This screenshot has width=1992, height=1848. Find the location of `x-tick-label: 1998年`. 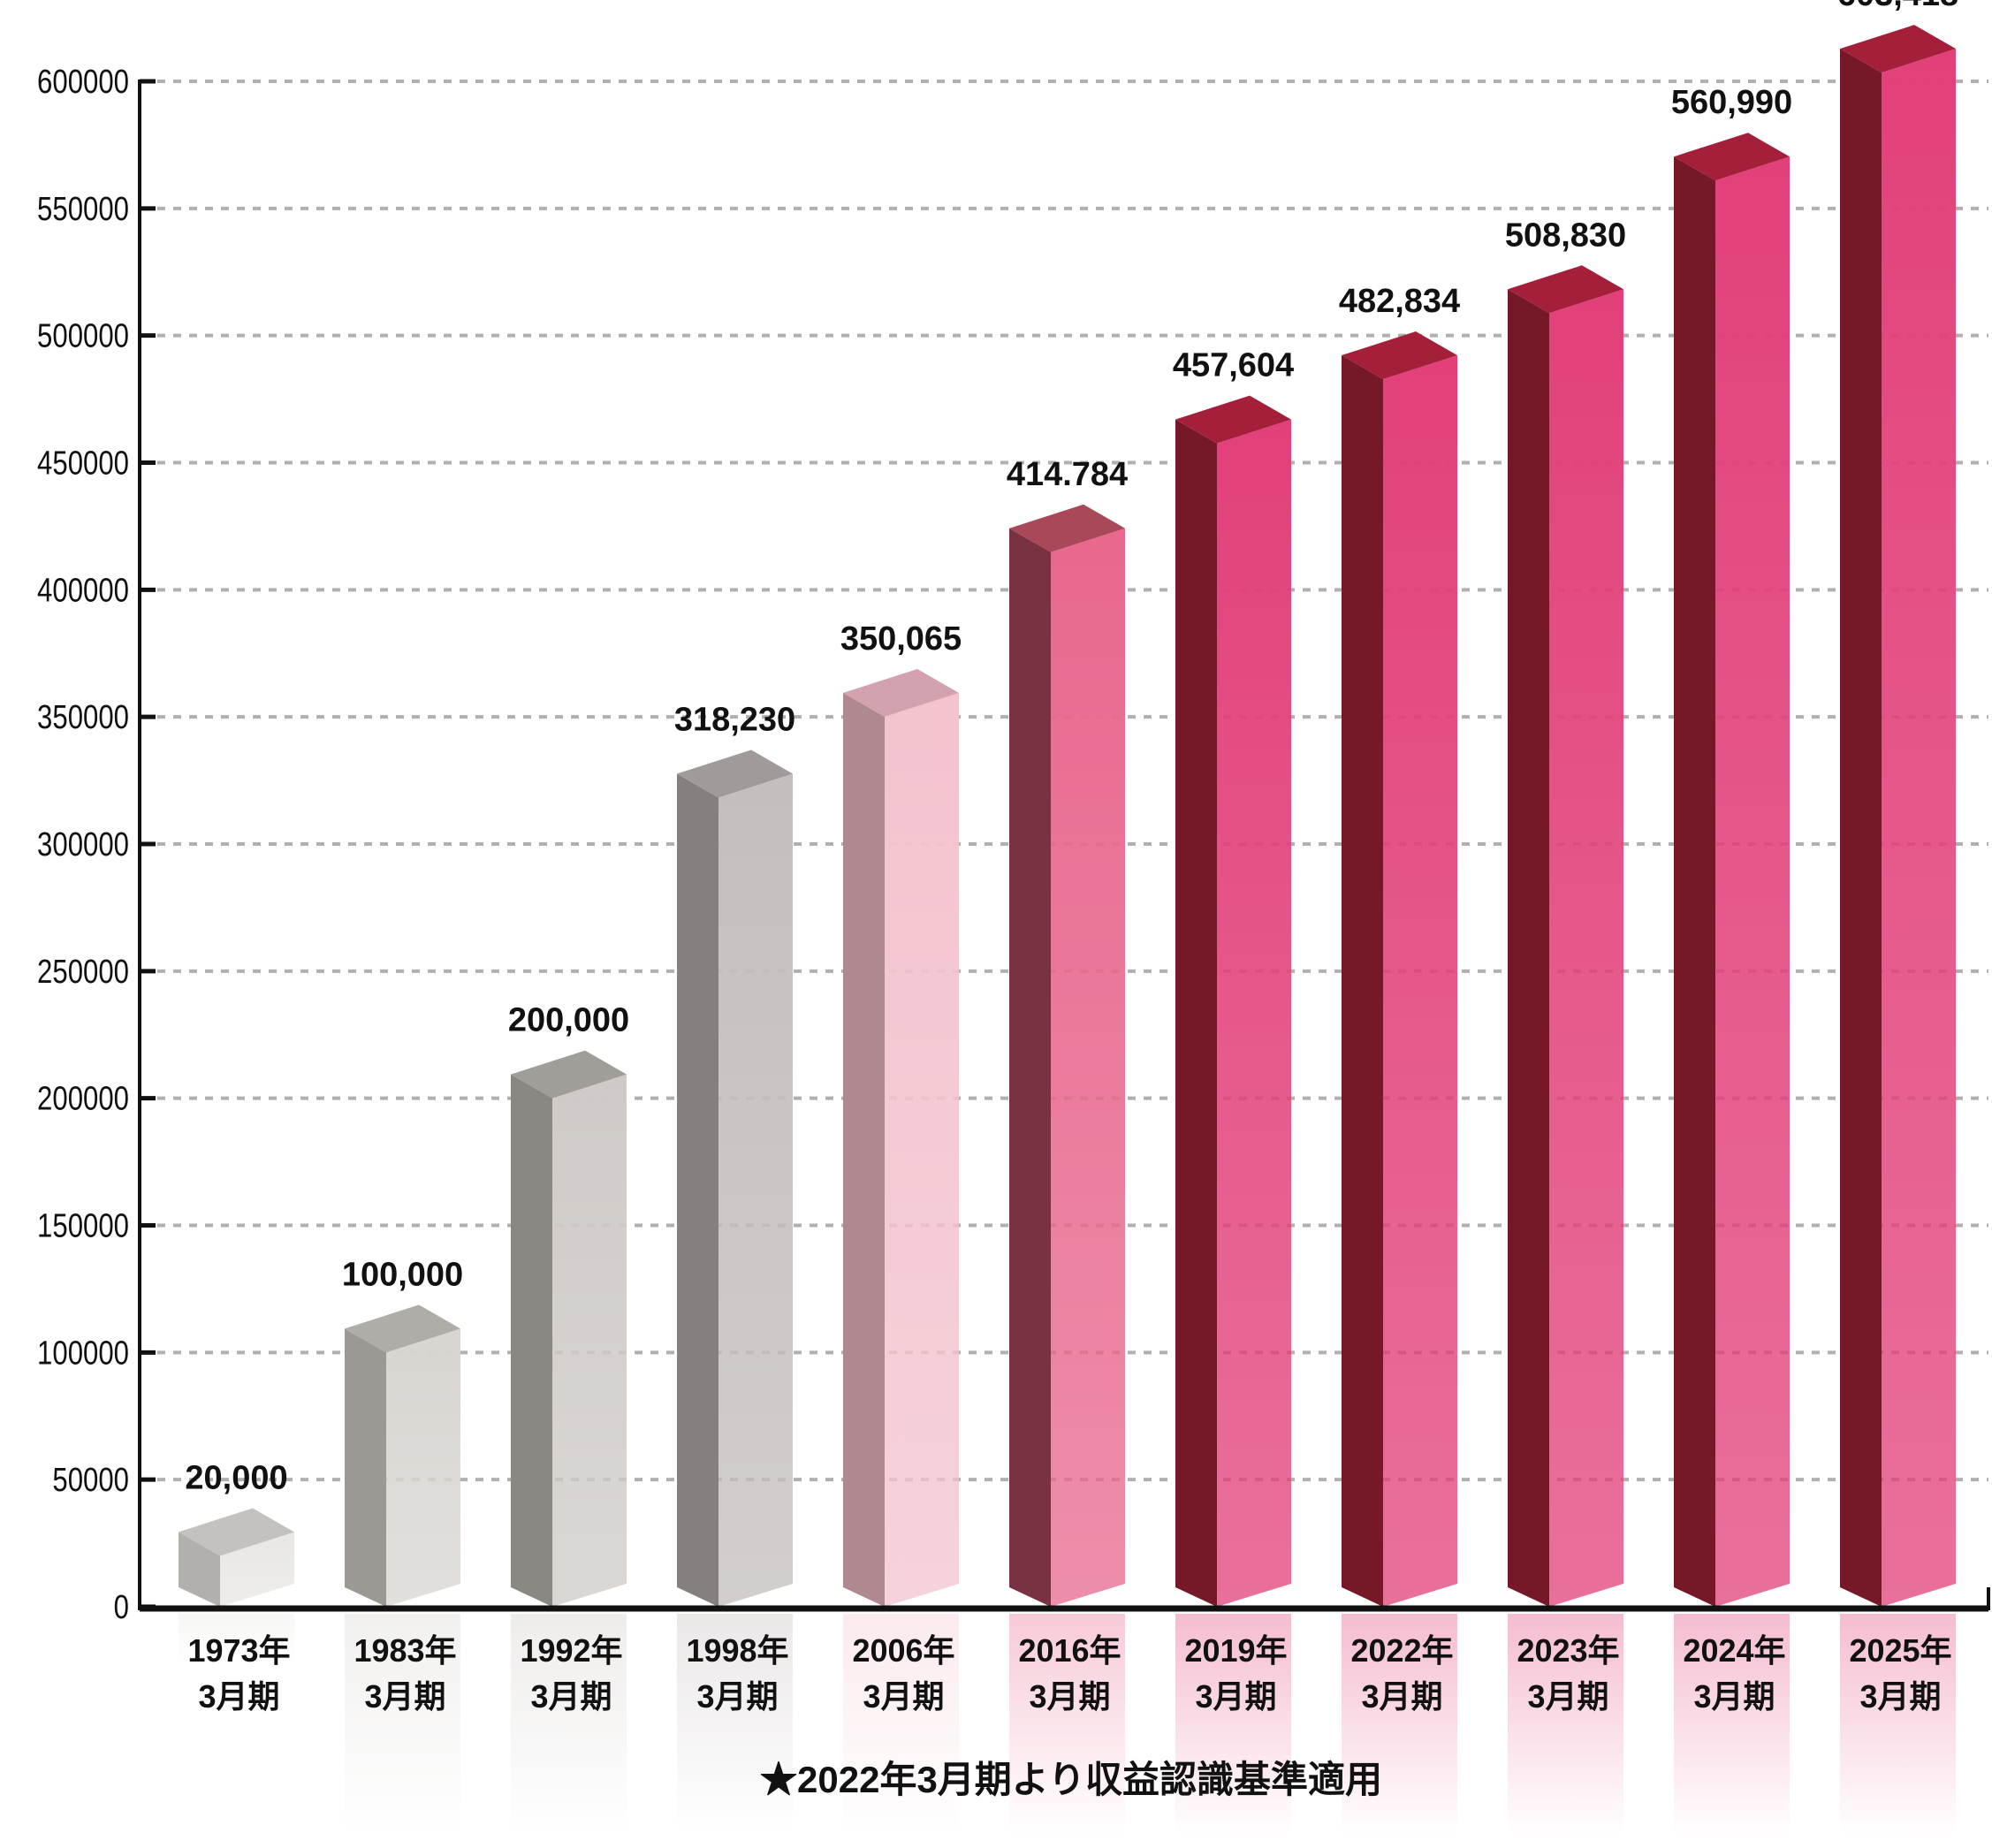

x-tick-label: 1998年 is located at coordinates (737, 1650).